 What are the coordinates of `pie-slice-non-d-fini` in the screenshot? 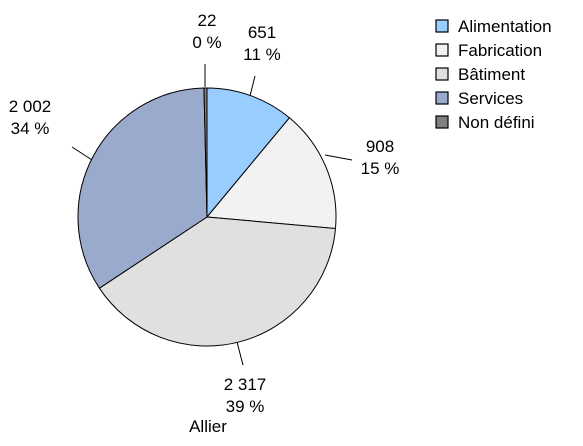 It's located at (205, 152).